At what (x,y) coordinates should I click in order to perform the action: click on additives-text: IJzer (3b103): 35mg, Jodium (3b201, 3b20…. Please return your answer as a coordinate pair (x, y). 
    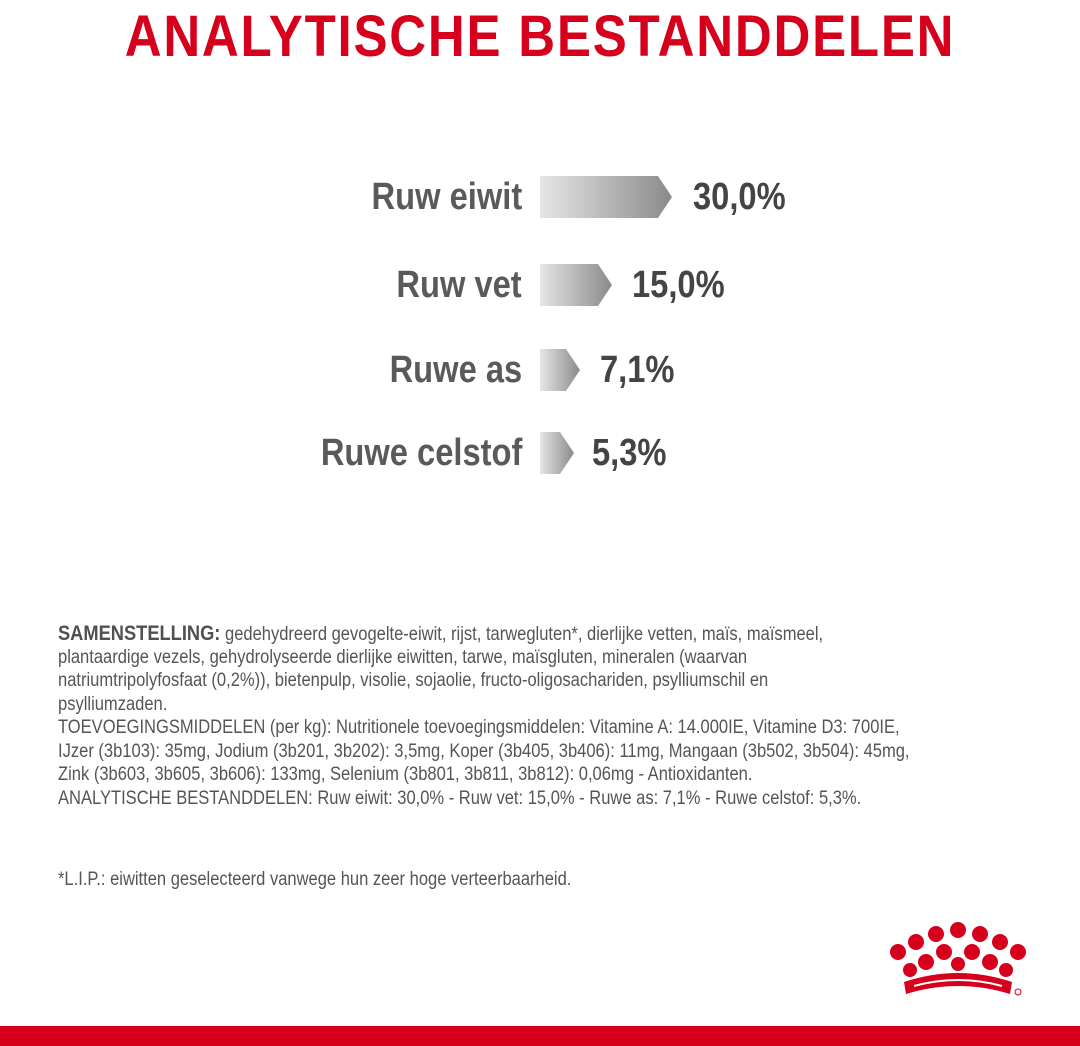
    Looking at the image, I should click on (484, 751).